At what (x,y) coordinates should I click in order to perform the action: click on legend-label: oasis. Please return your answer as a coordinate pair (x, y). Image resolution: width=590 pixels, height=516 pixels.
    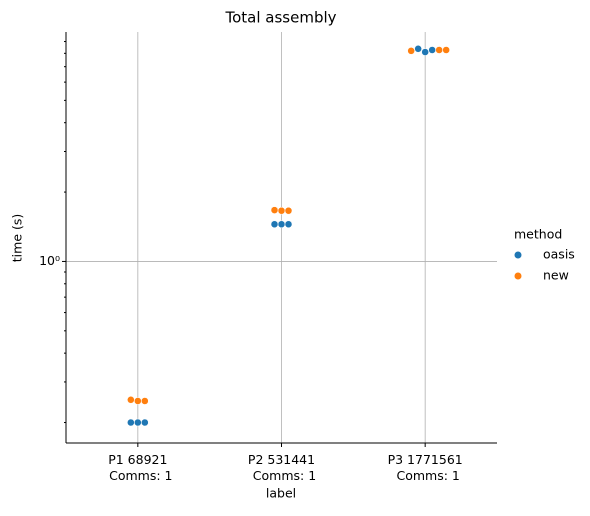
    Looking at the image, I should click on (559, 254).